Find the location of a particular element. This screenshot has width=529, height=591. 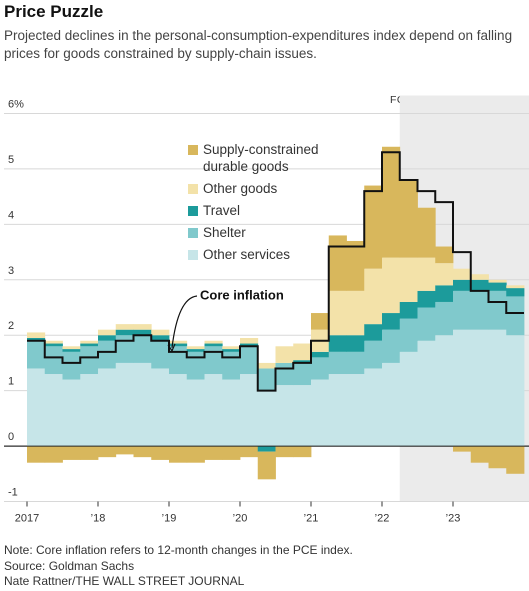

x-tick-label: ’21 is located at coordinates (311, 519).